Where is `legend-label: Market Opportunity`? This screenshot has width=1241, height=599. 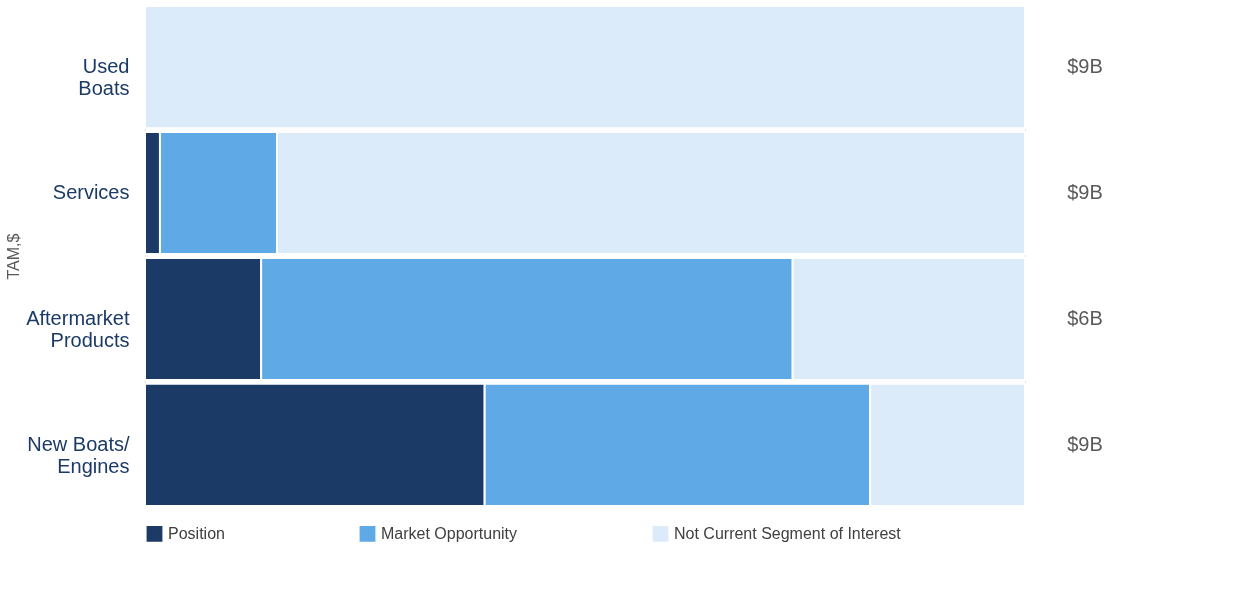 legend-label: Market Opportunity is located at coordinates (449, 533).